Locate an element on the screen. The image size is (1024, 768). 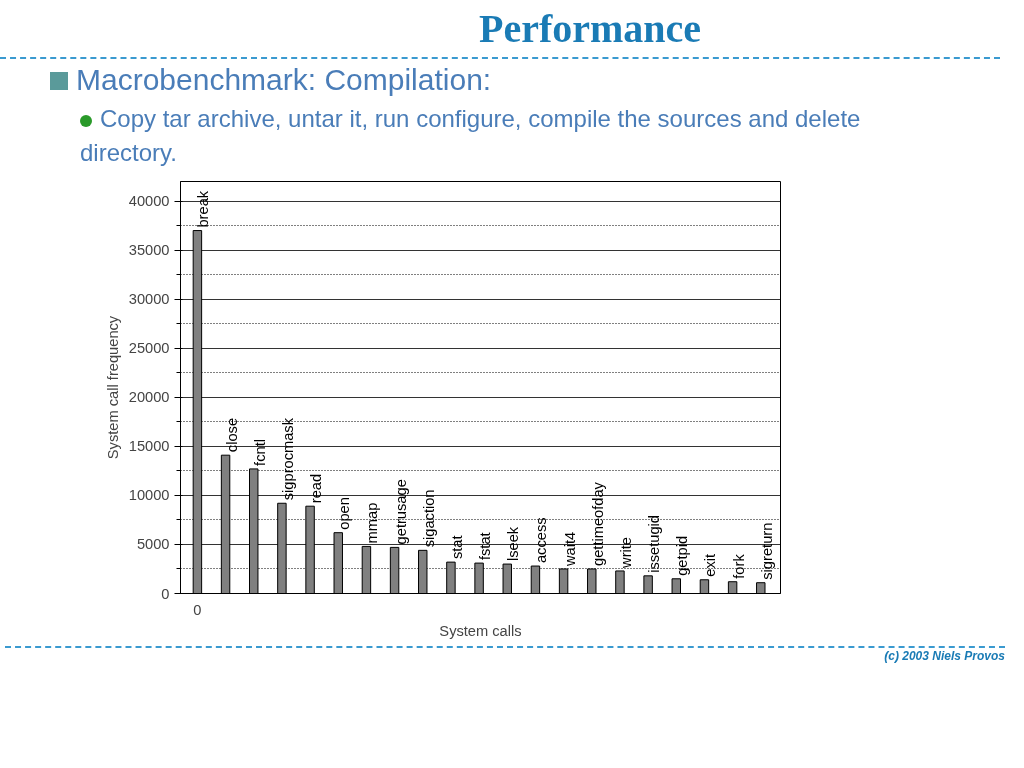
y-tick-label: 20000 is located at coordinates (149, 396).